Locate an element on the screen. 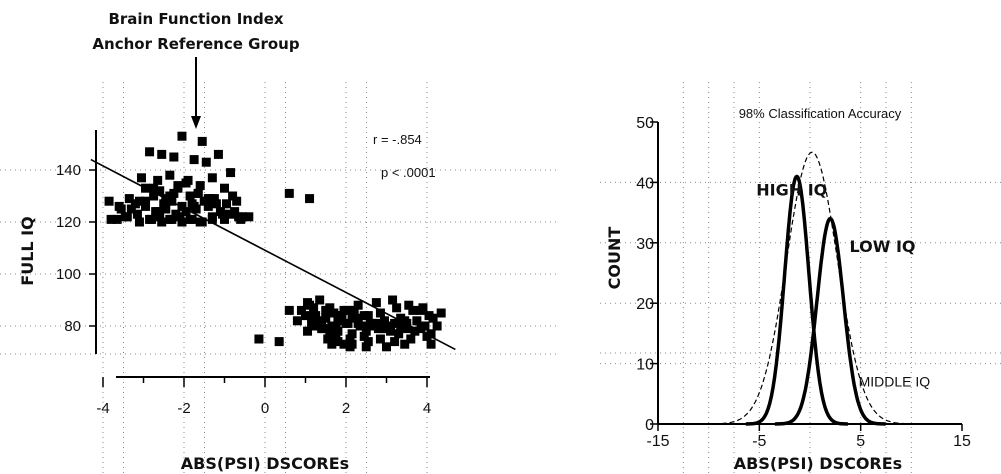  distribution-x-ticks: -15 -5 5 15 is located at coordinates (808, 437).